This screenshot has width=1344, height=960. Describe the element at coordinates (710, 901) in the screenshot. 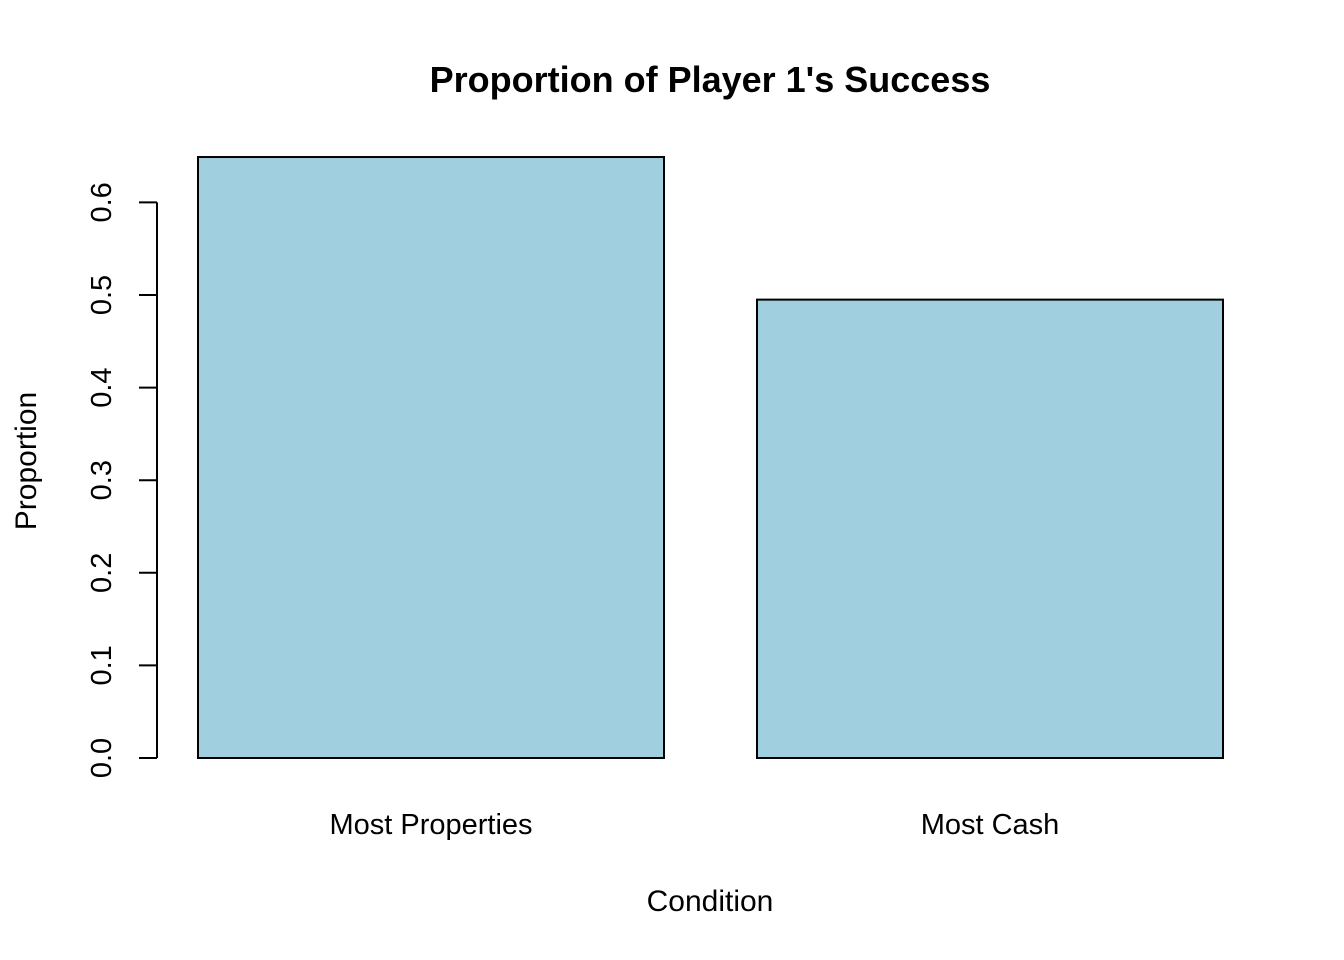

I see `x-axis-title: Condition` at that location.